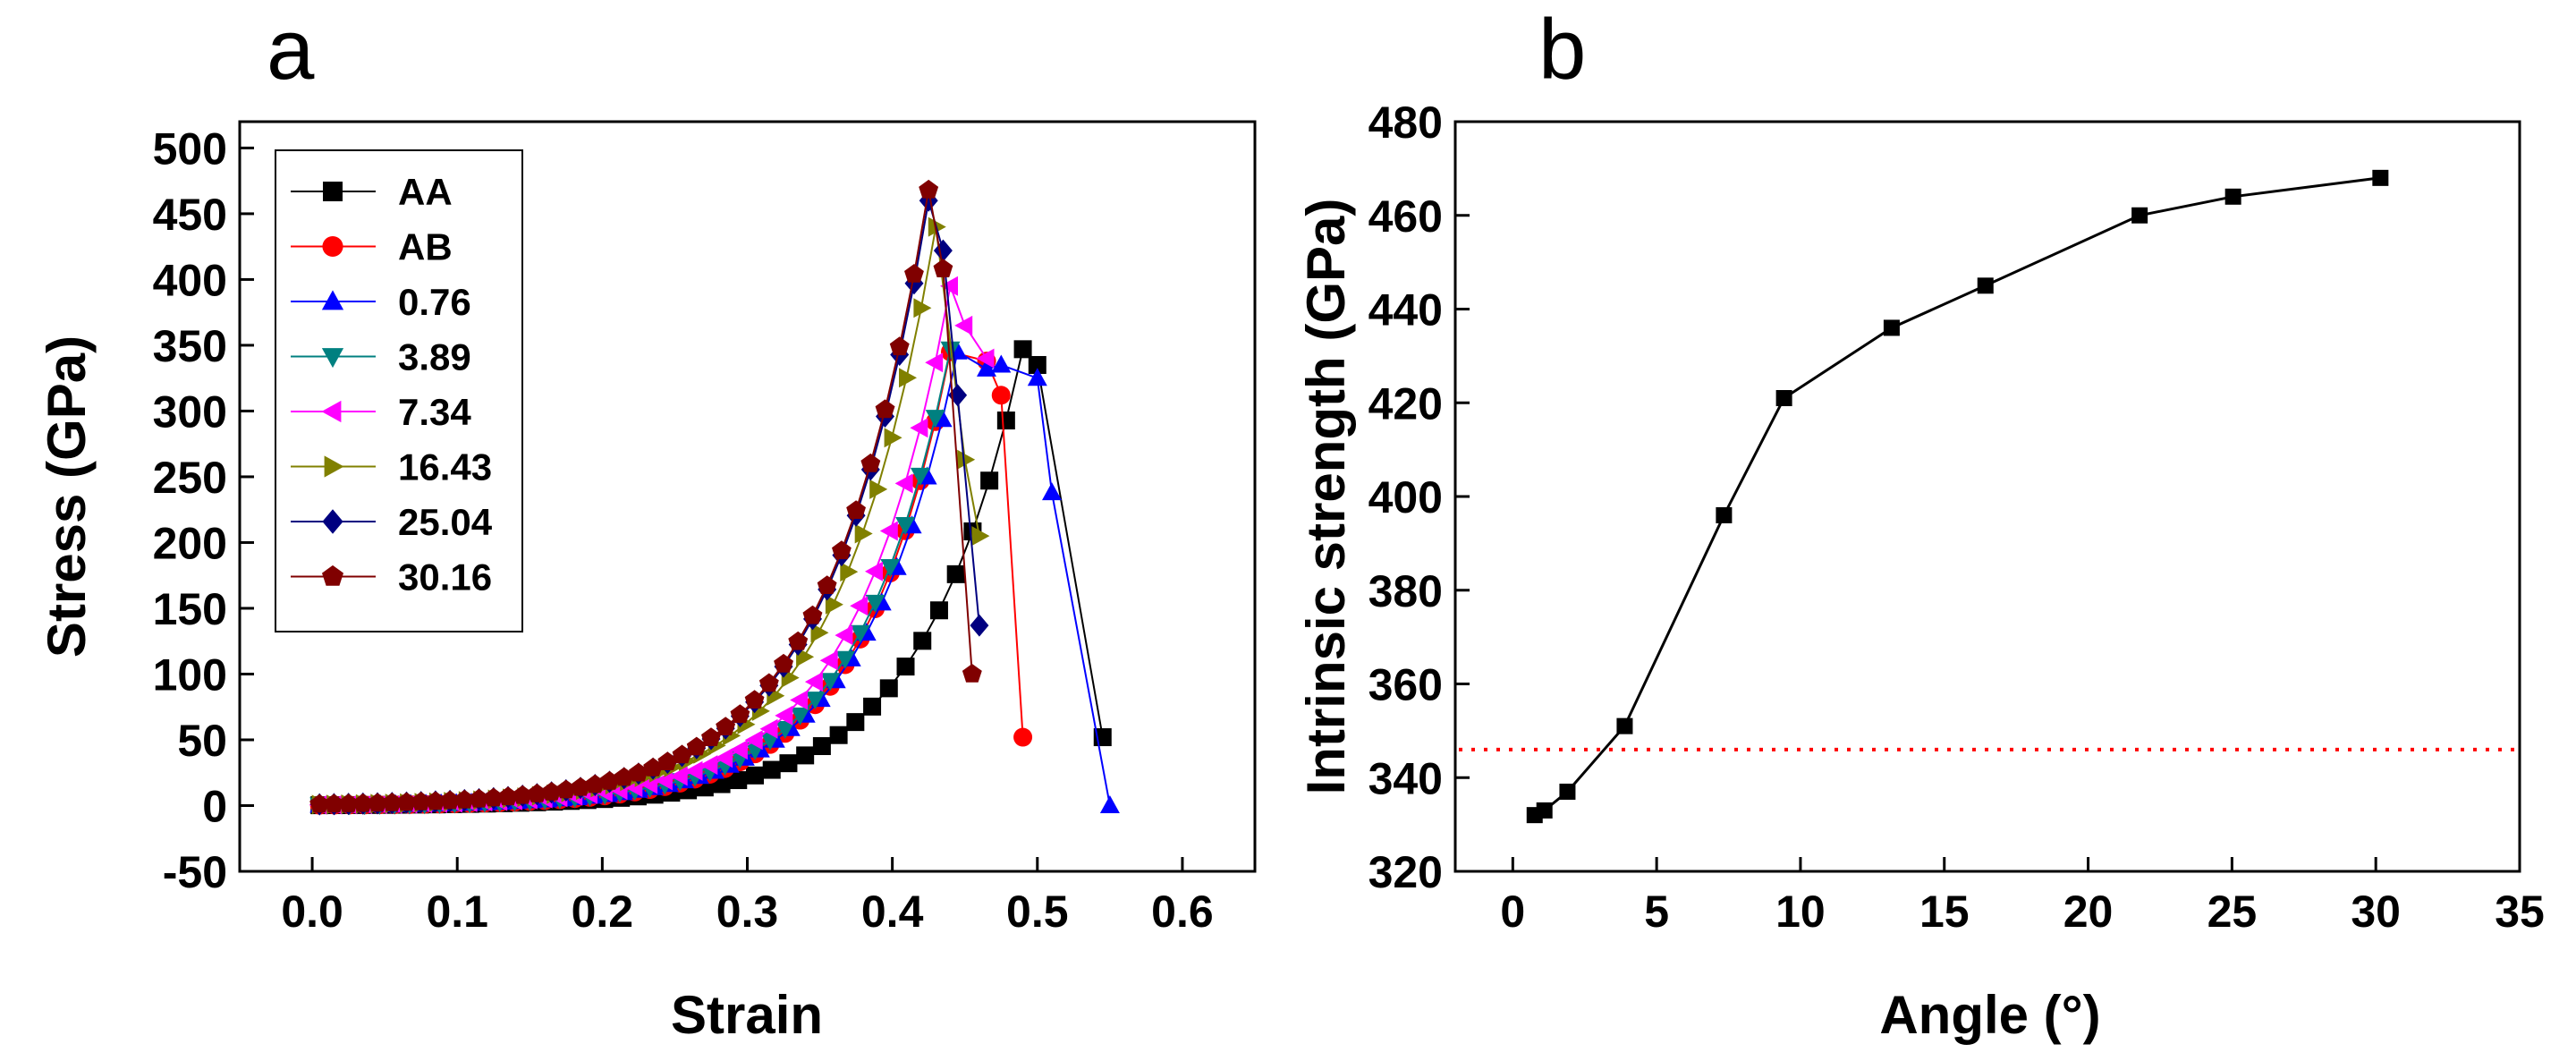  Describe the element at coordinates (195, 872) in the screenshot. I see `y-tick-label: -50` at that location.